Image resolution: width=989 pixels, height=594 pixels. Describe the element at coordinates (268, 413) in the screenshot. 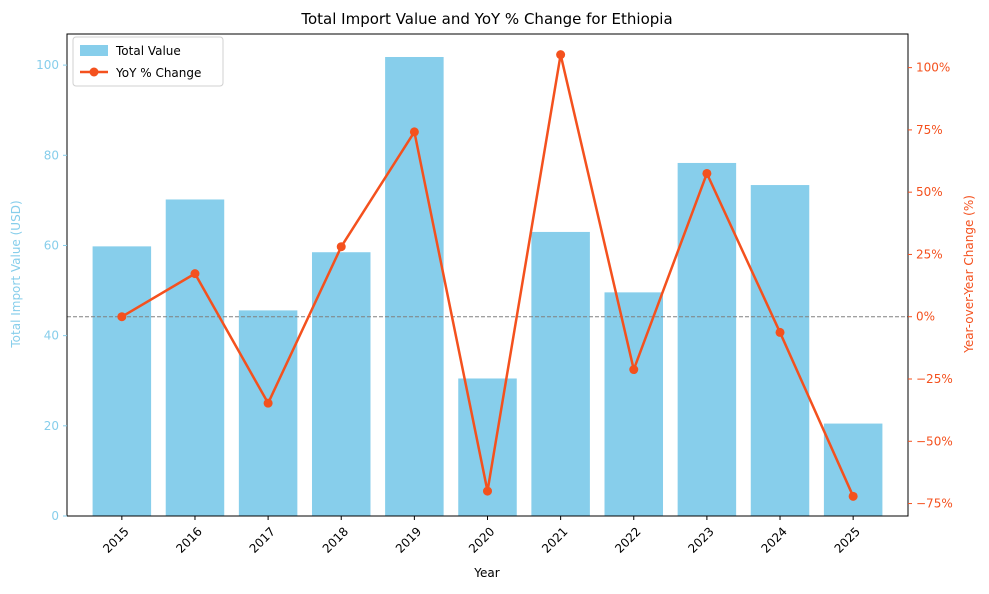

I see `bar-2017` at that location.